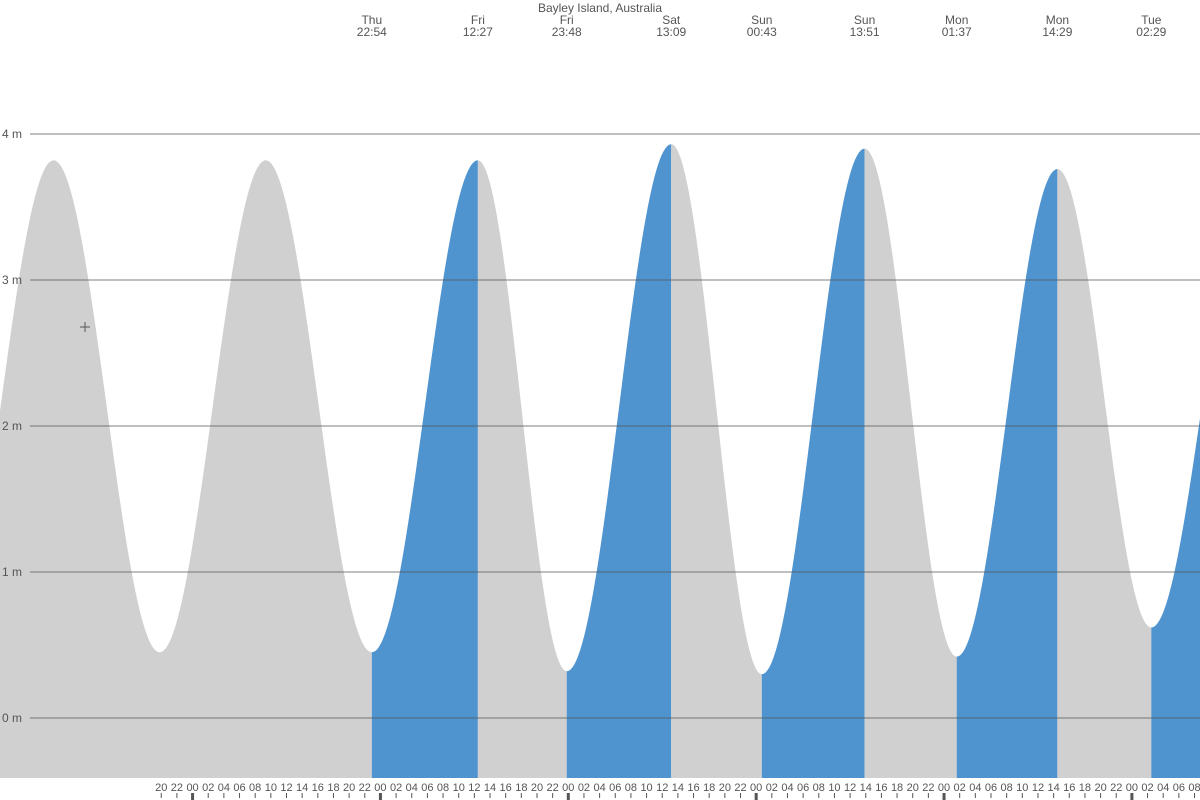 Image resolution: width=1200 pixels, height=800 pixels. I want to click on hour-tick-label: 08, so click(443, 788).